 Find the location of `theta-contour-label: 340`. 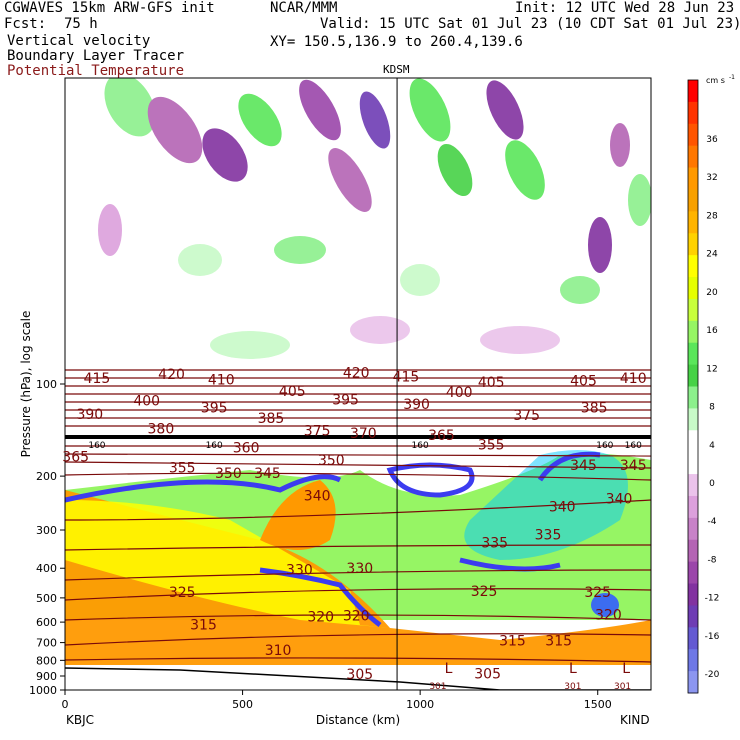

theta-contour-label: 340 is located at coordinates (317, 497).